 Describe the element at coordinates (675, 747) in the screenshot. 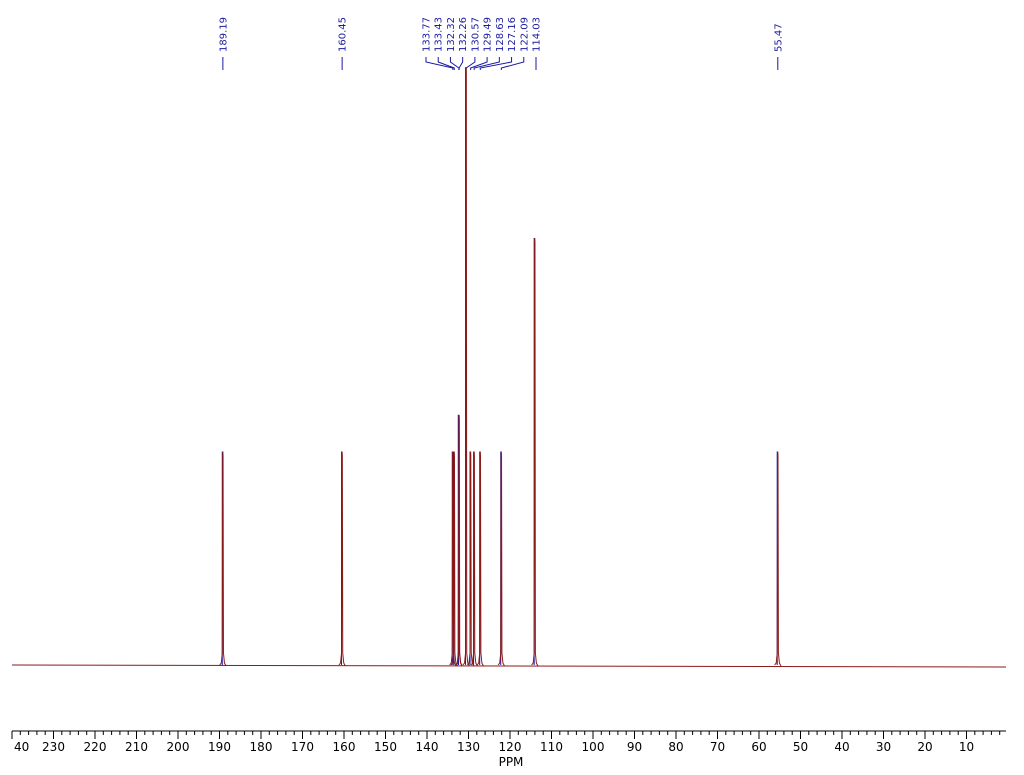

I see `tick-label-80: 80` at that location.